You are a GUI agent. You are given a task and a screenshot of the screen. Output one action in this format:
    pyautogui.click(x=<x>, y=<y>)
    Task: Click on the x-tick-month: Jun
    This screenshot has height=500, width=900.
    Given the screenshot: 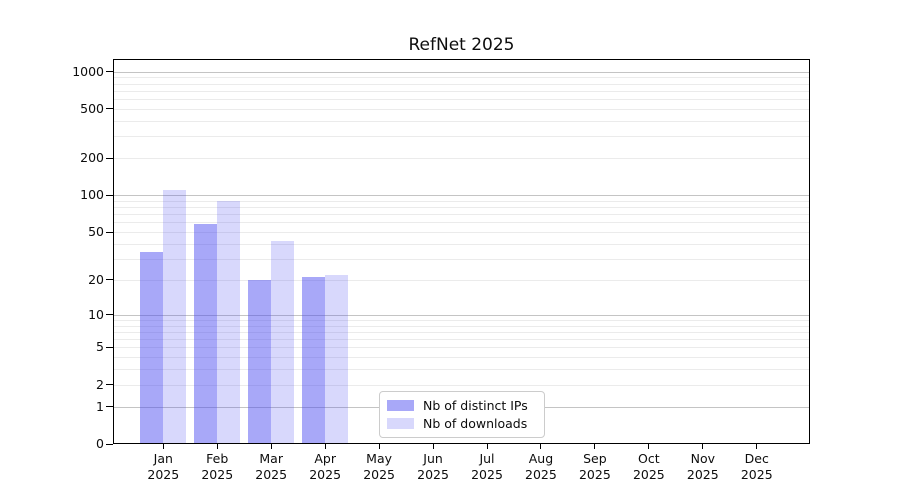 What is the action you would take?
    pyautogui.click(x=433, y=458)
    